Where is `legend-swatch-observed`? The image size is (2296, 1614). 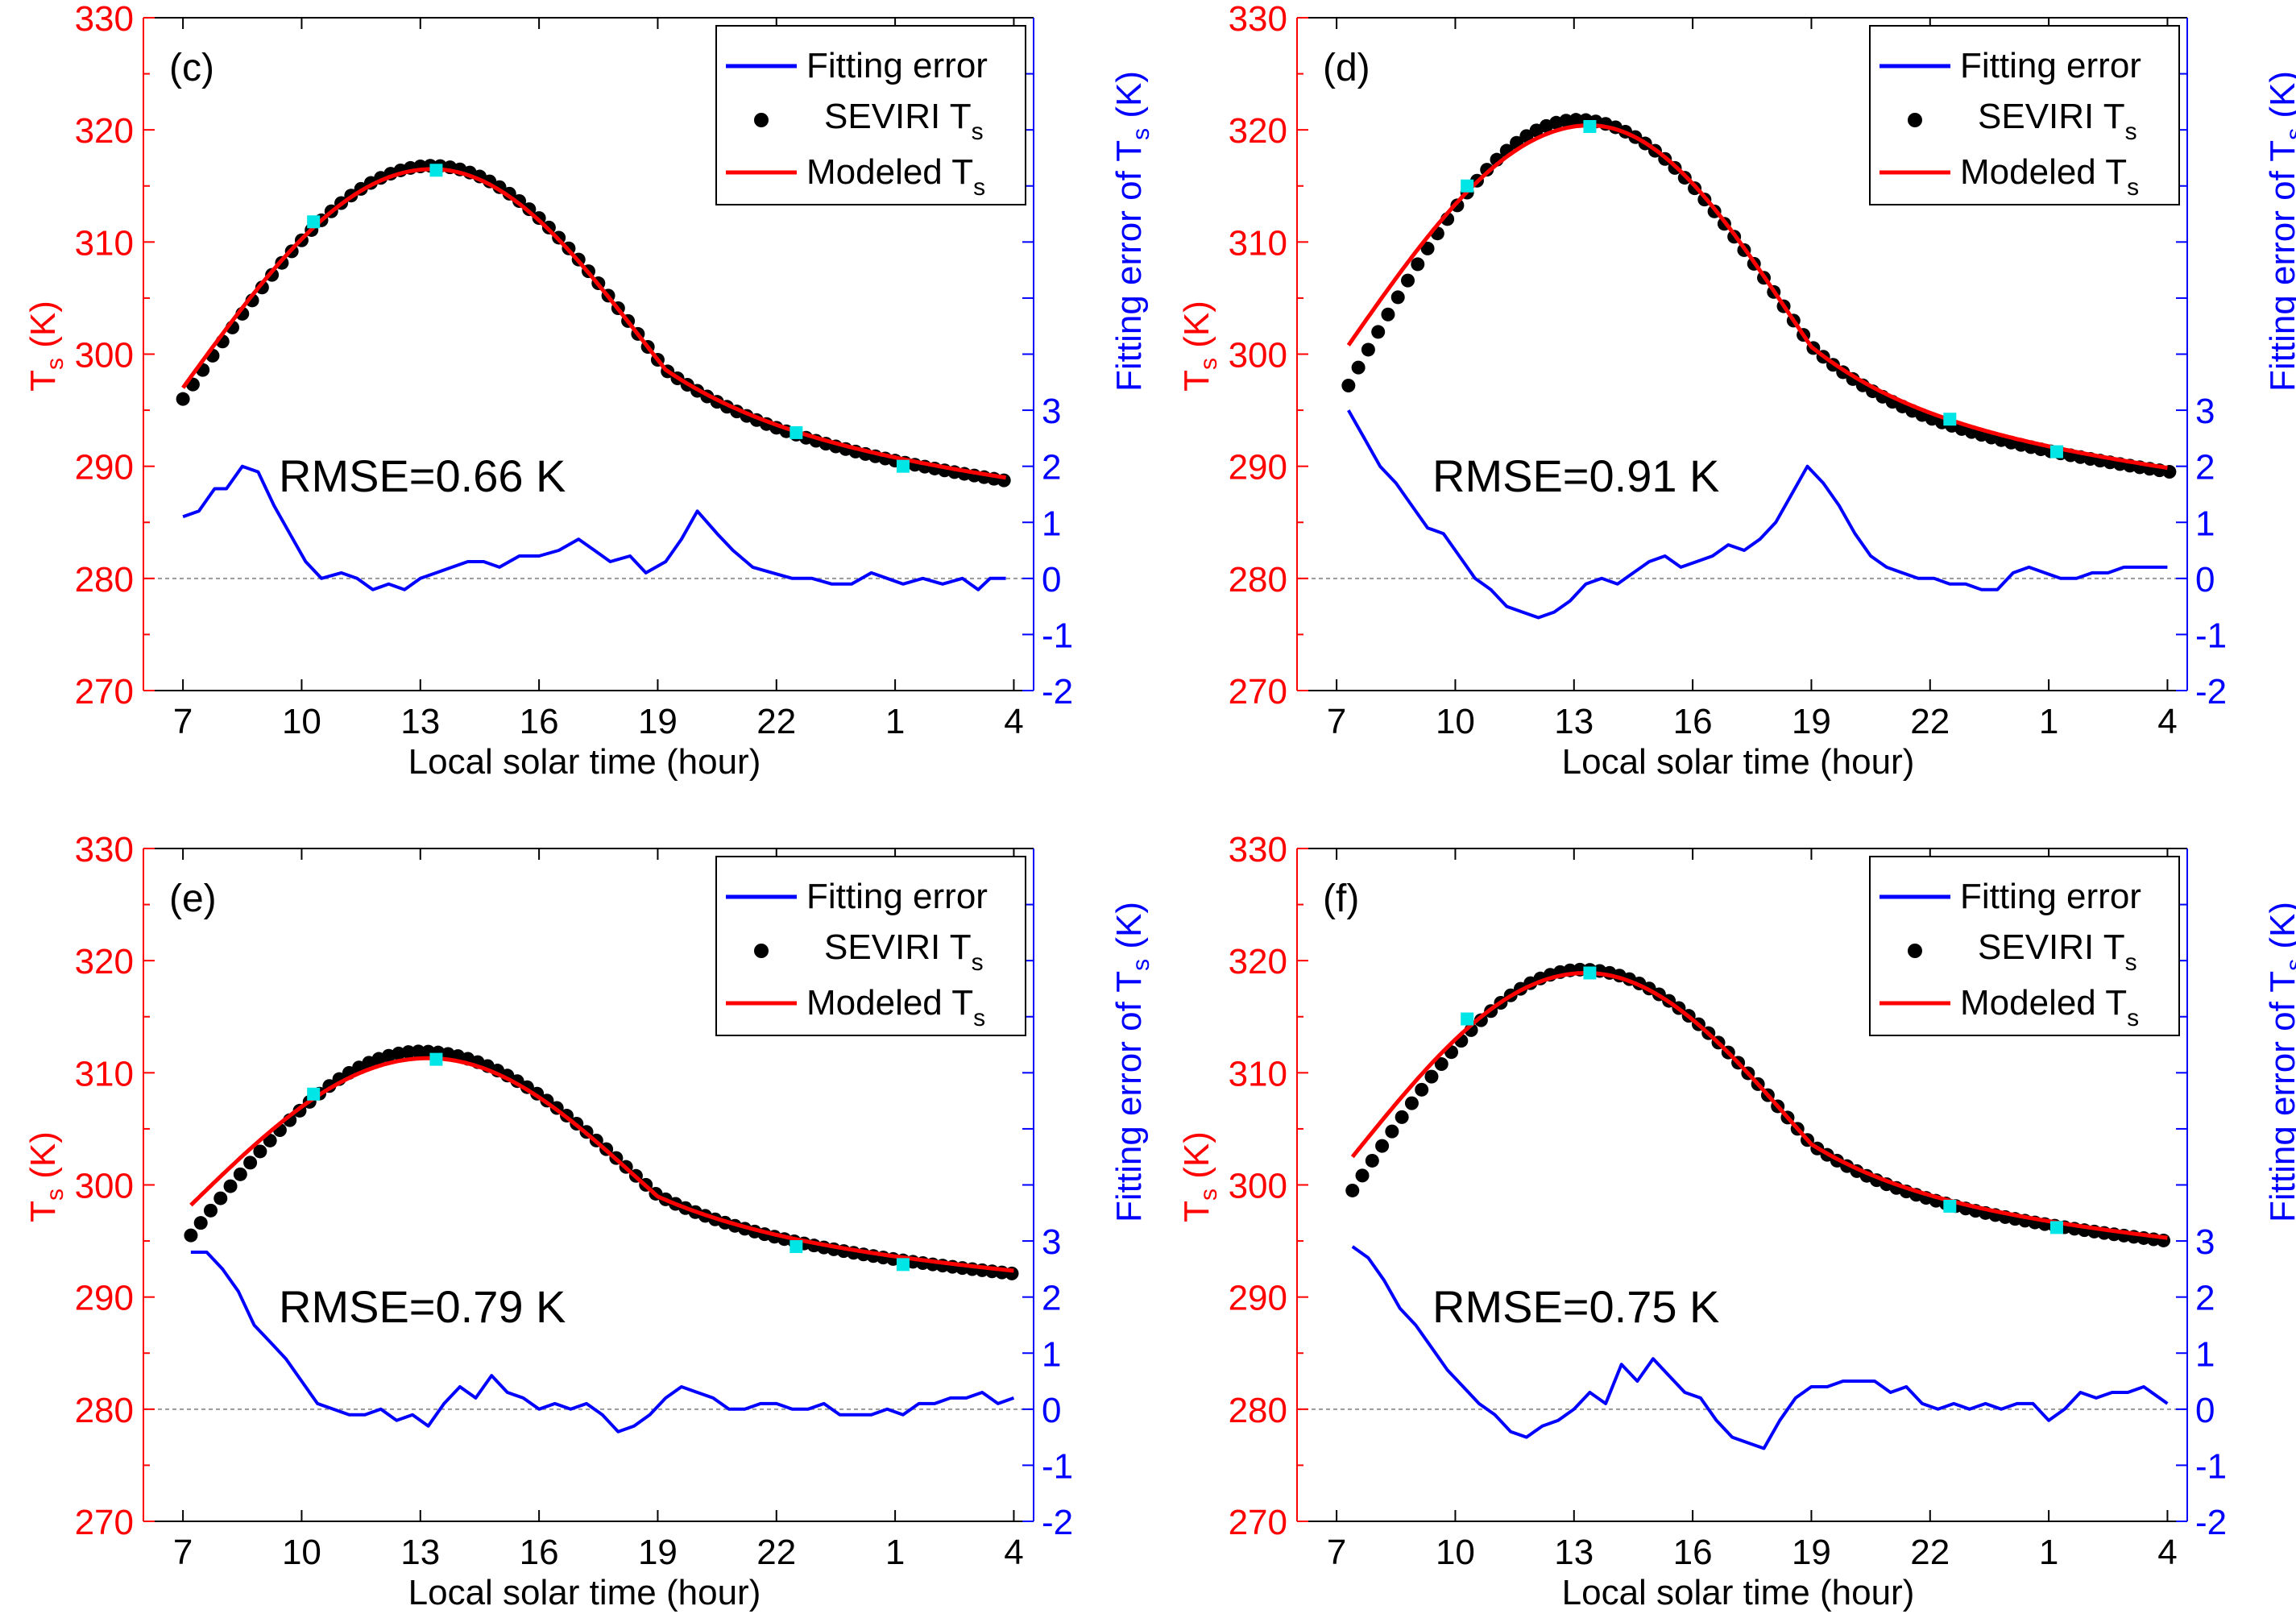 legend-swatch-observed is located at coordinates (761, 120).